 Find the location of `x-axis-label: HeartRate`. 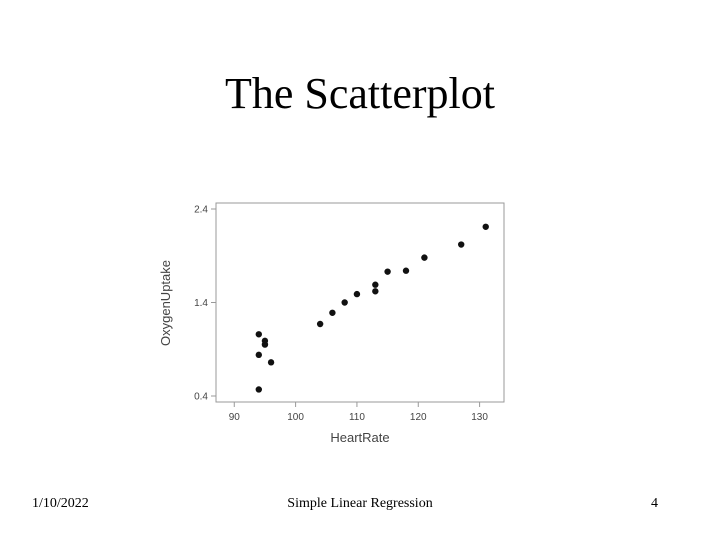

x-axis-label: HeartRate is located at coordinates (359, 437).